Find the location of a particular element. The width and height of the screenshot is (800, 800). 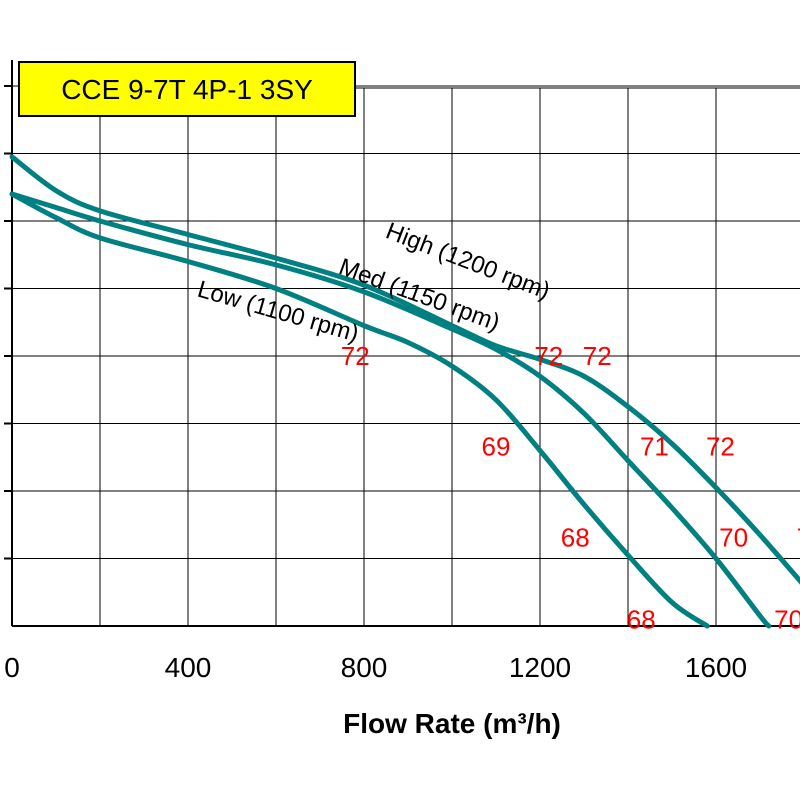

x-axis-label: Flow Rate (m³/h) is located at coordinates (452, 723).